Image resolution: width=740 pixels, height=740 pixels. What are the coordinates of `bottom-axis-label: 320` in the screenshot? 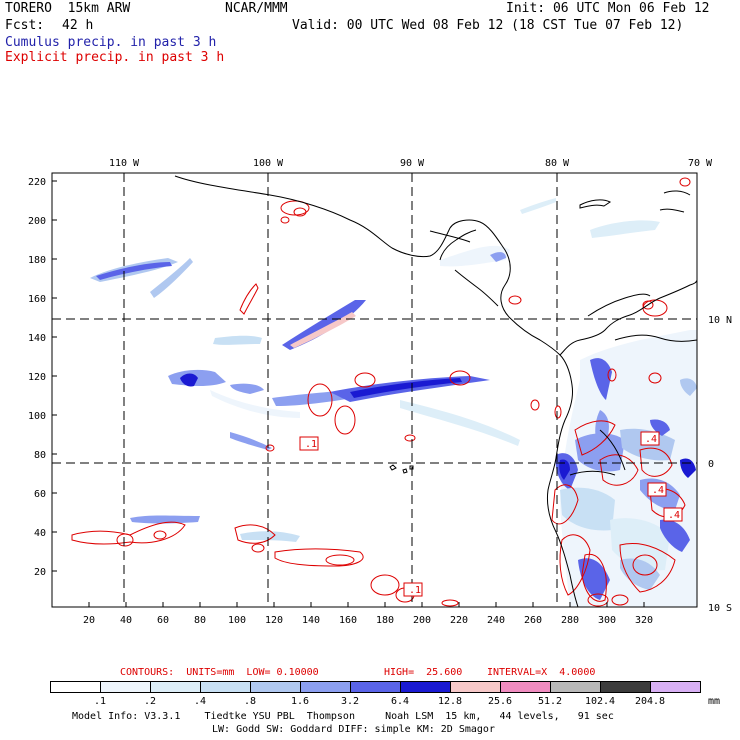 It's located at (644, 620).